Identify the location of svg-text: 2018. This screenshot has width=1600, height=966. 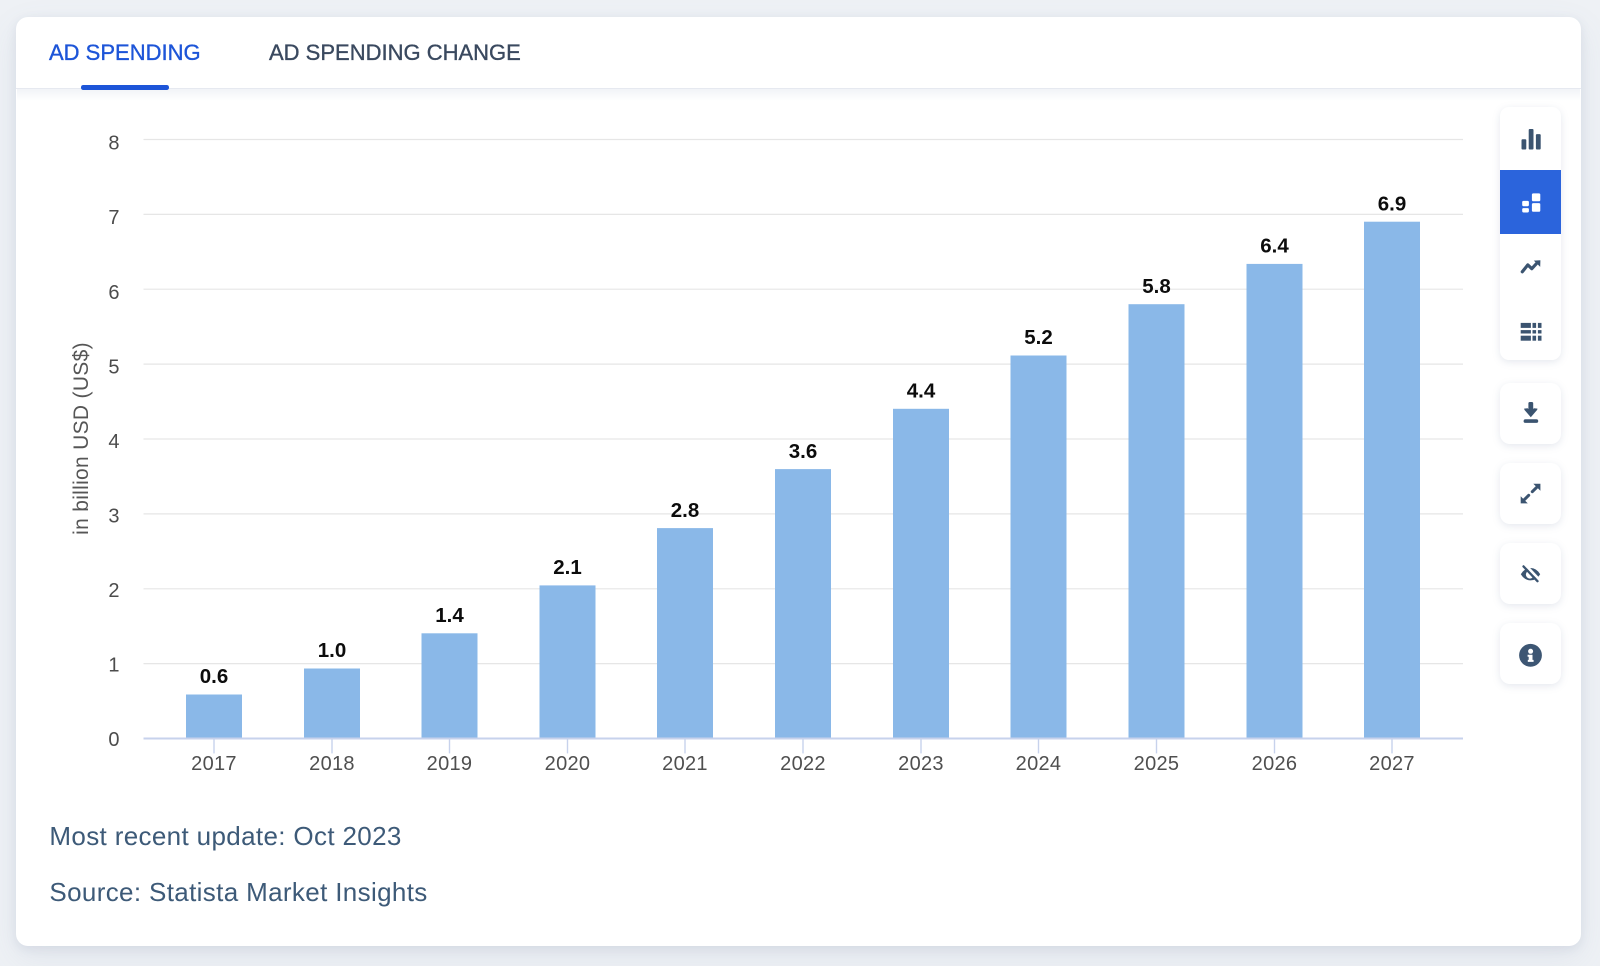
(332, 764).